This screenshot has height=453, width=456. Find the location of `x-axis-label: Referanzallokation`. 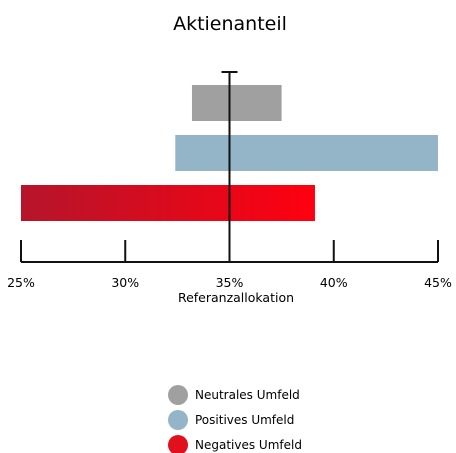

x-axis-label: Referanzallokation is located at coordinates (236, 297).